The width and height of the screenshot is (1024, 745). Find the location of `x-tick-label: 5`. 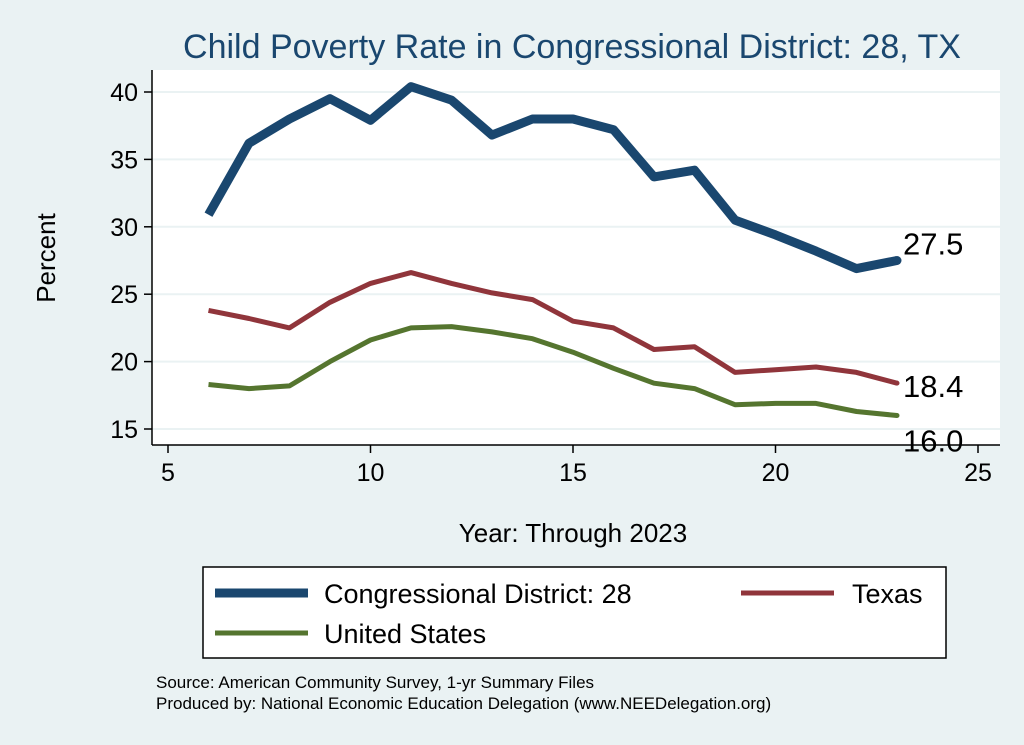

x-tick-label: 5 is located at coordinates (168, 473).